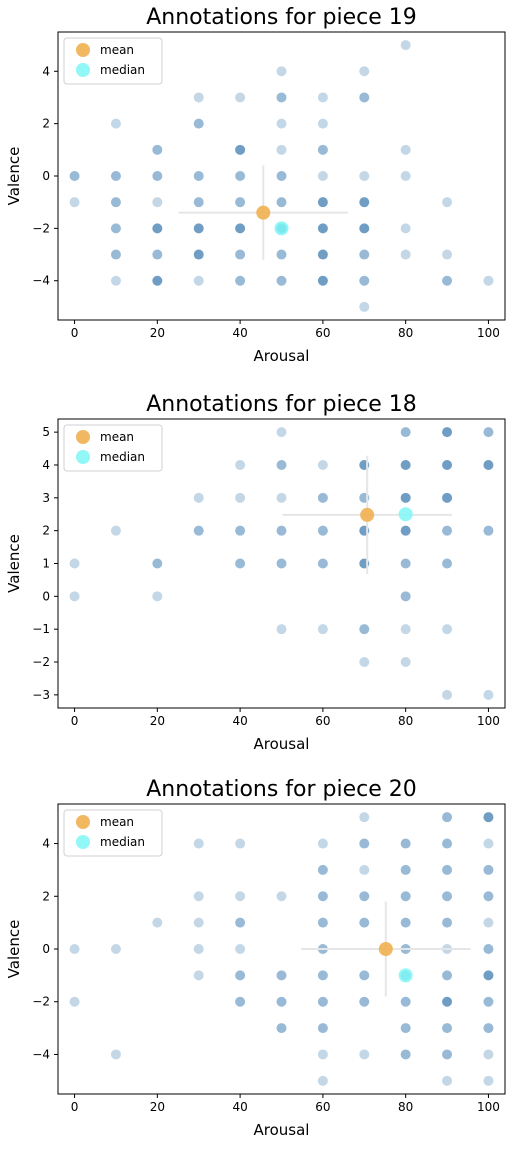  Describe the element at coordinates (239, 1107) in the screenshot. I see `x-tick-label: 40` at that location.